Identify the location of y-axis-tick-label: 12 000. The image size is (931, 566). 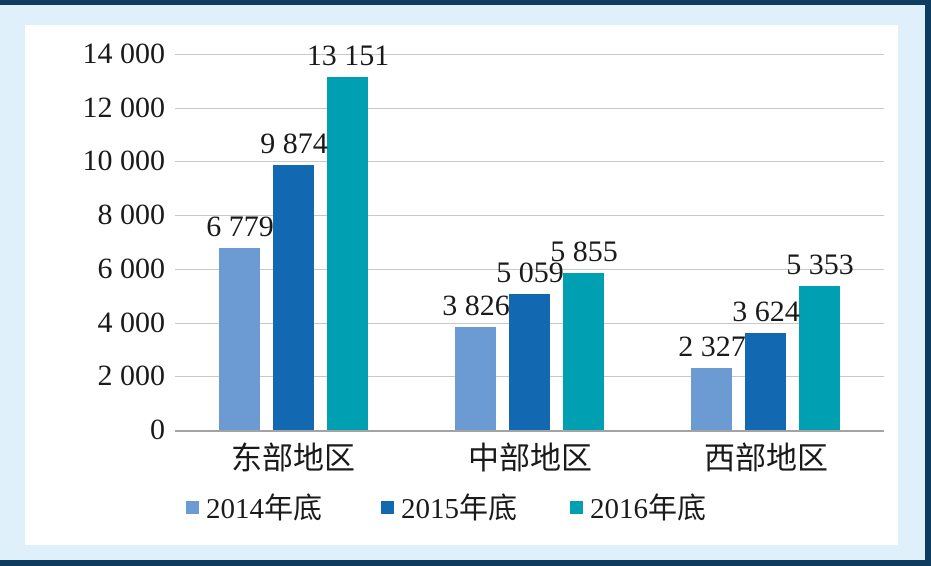
(124, 107).